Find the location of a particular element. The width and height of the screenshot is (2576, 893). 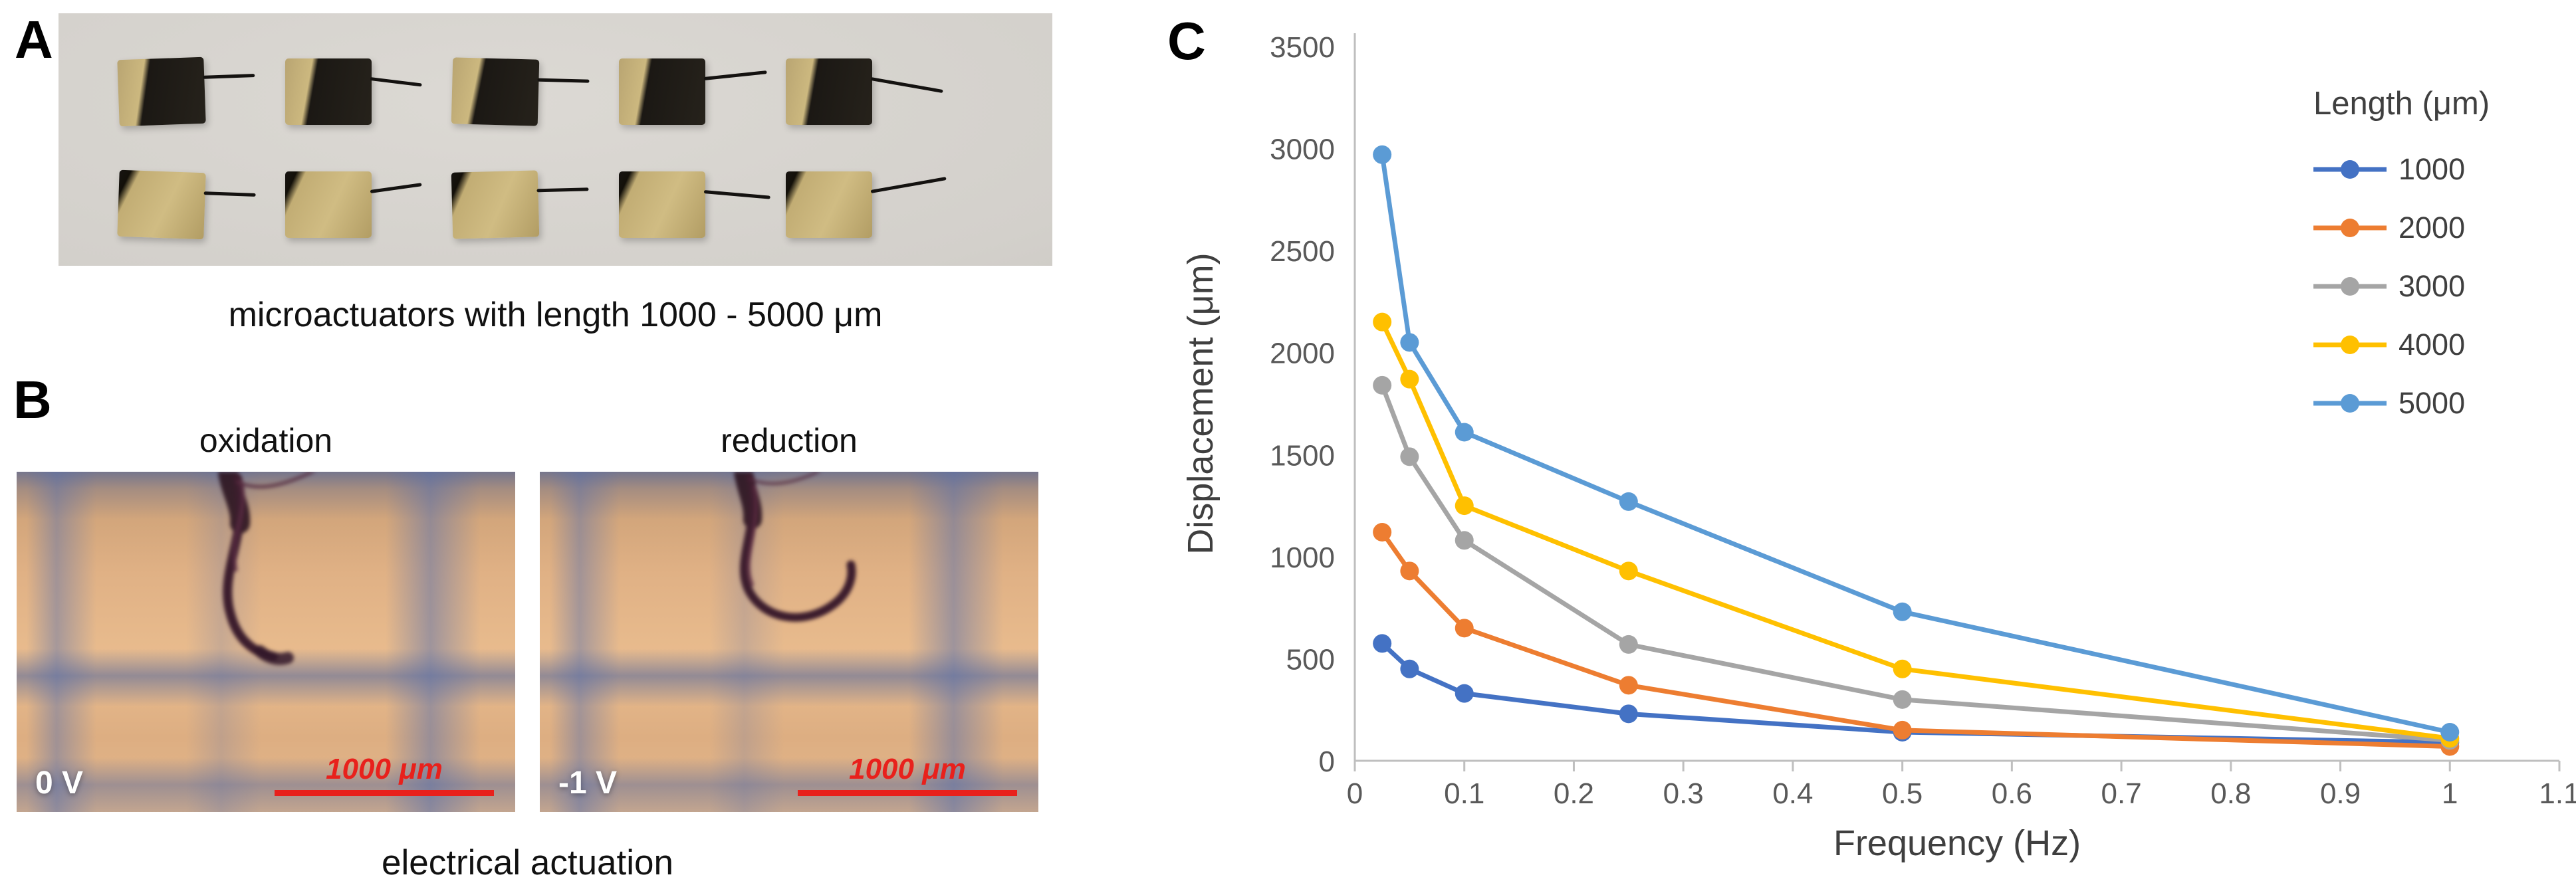

reduction-scale-bar: 1000 μm is located at coordinates (907, 774).